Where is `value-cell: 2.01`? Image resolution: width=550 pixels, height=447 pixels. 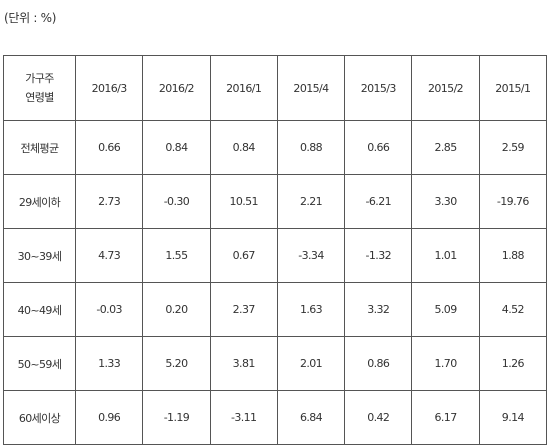 value-cell: 2.01 is located at coordinates (311, 363).